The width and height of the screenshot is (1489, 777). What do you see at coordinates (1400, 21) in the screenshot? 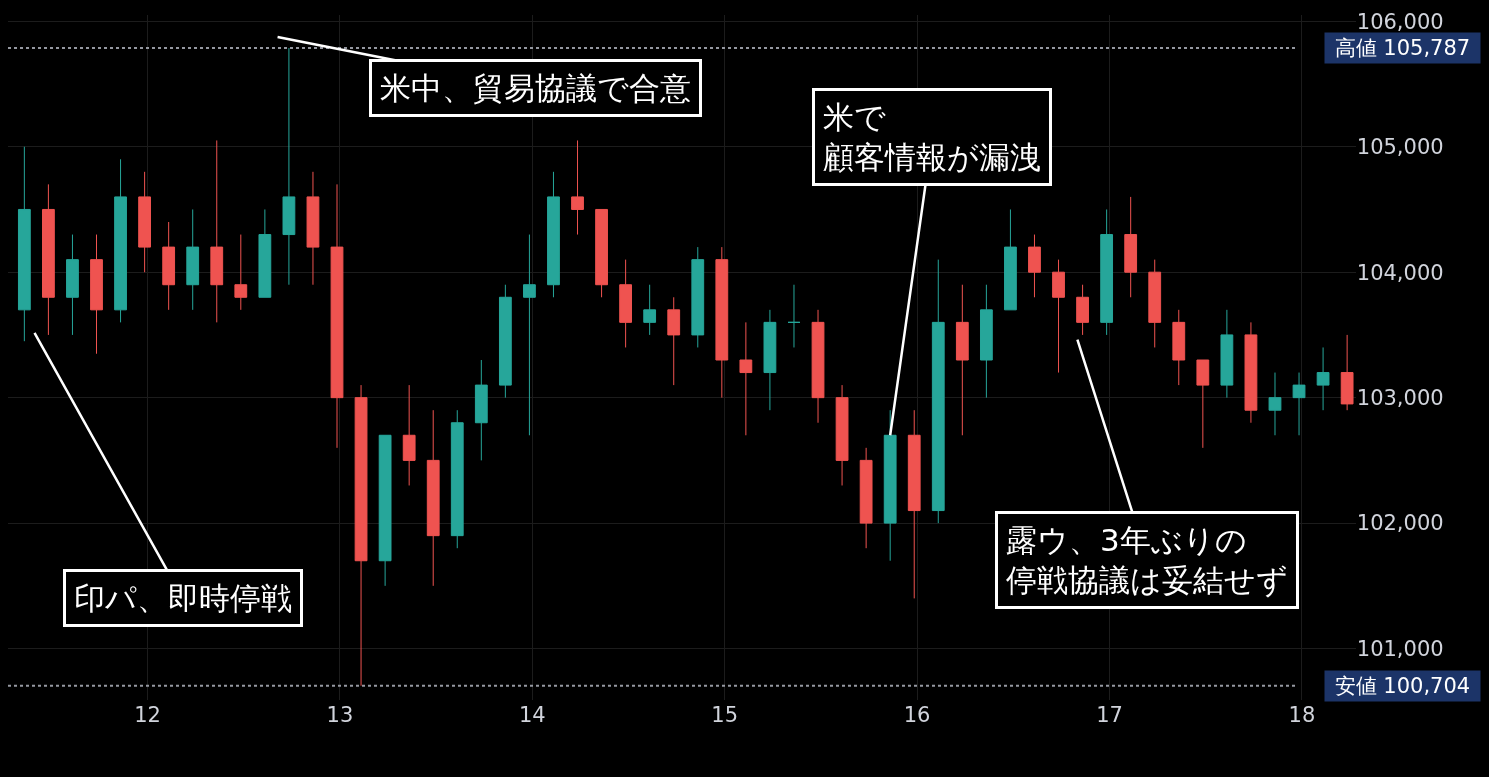
I see `y-tick-label: 106,000` at bounding box center [1400, 21].